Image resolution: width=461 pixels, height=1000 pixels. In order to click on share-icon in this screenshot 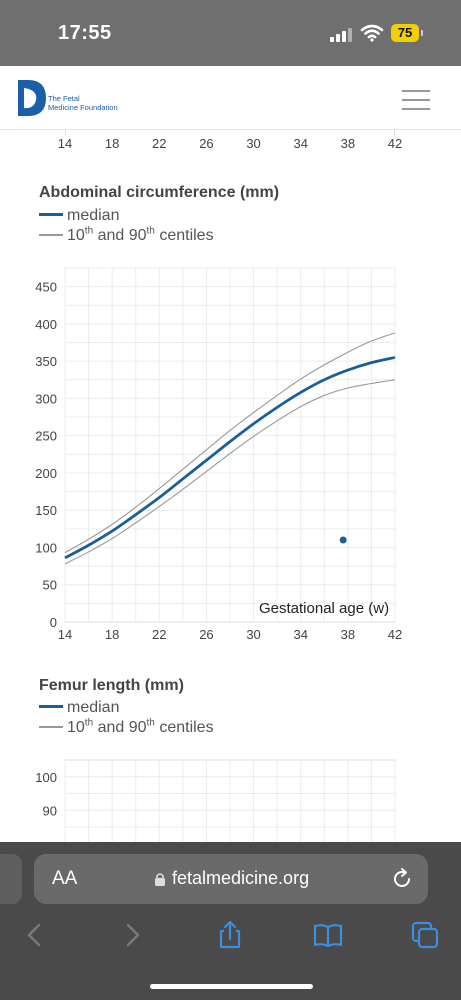, I will do `click(230, 935)`.